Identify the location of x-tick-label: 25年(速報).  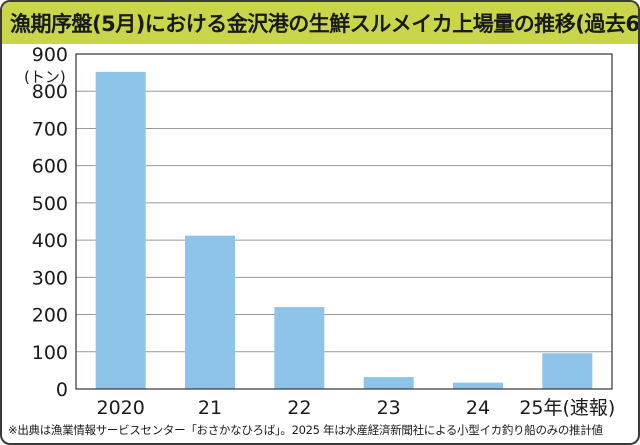
(567, 408).